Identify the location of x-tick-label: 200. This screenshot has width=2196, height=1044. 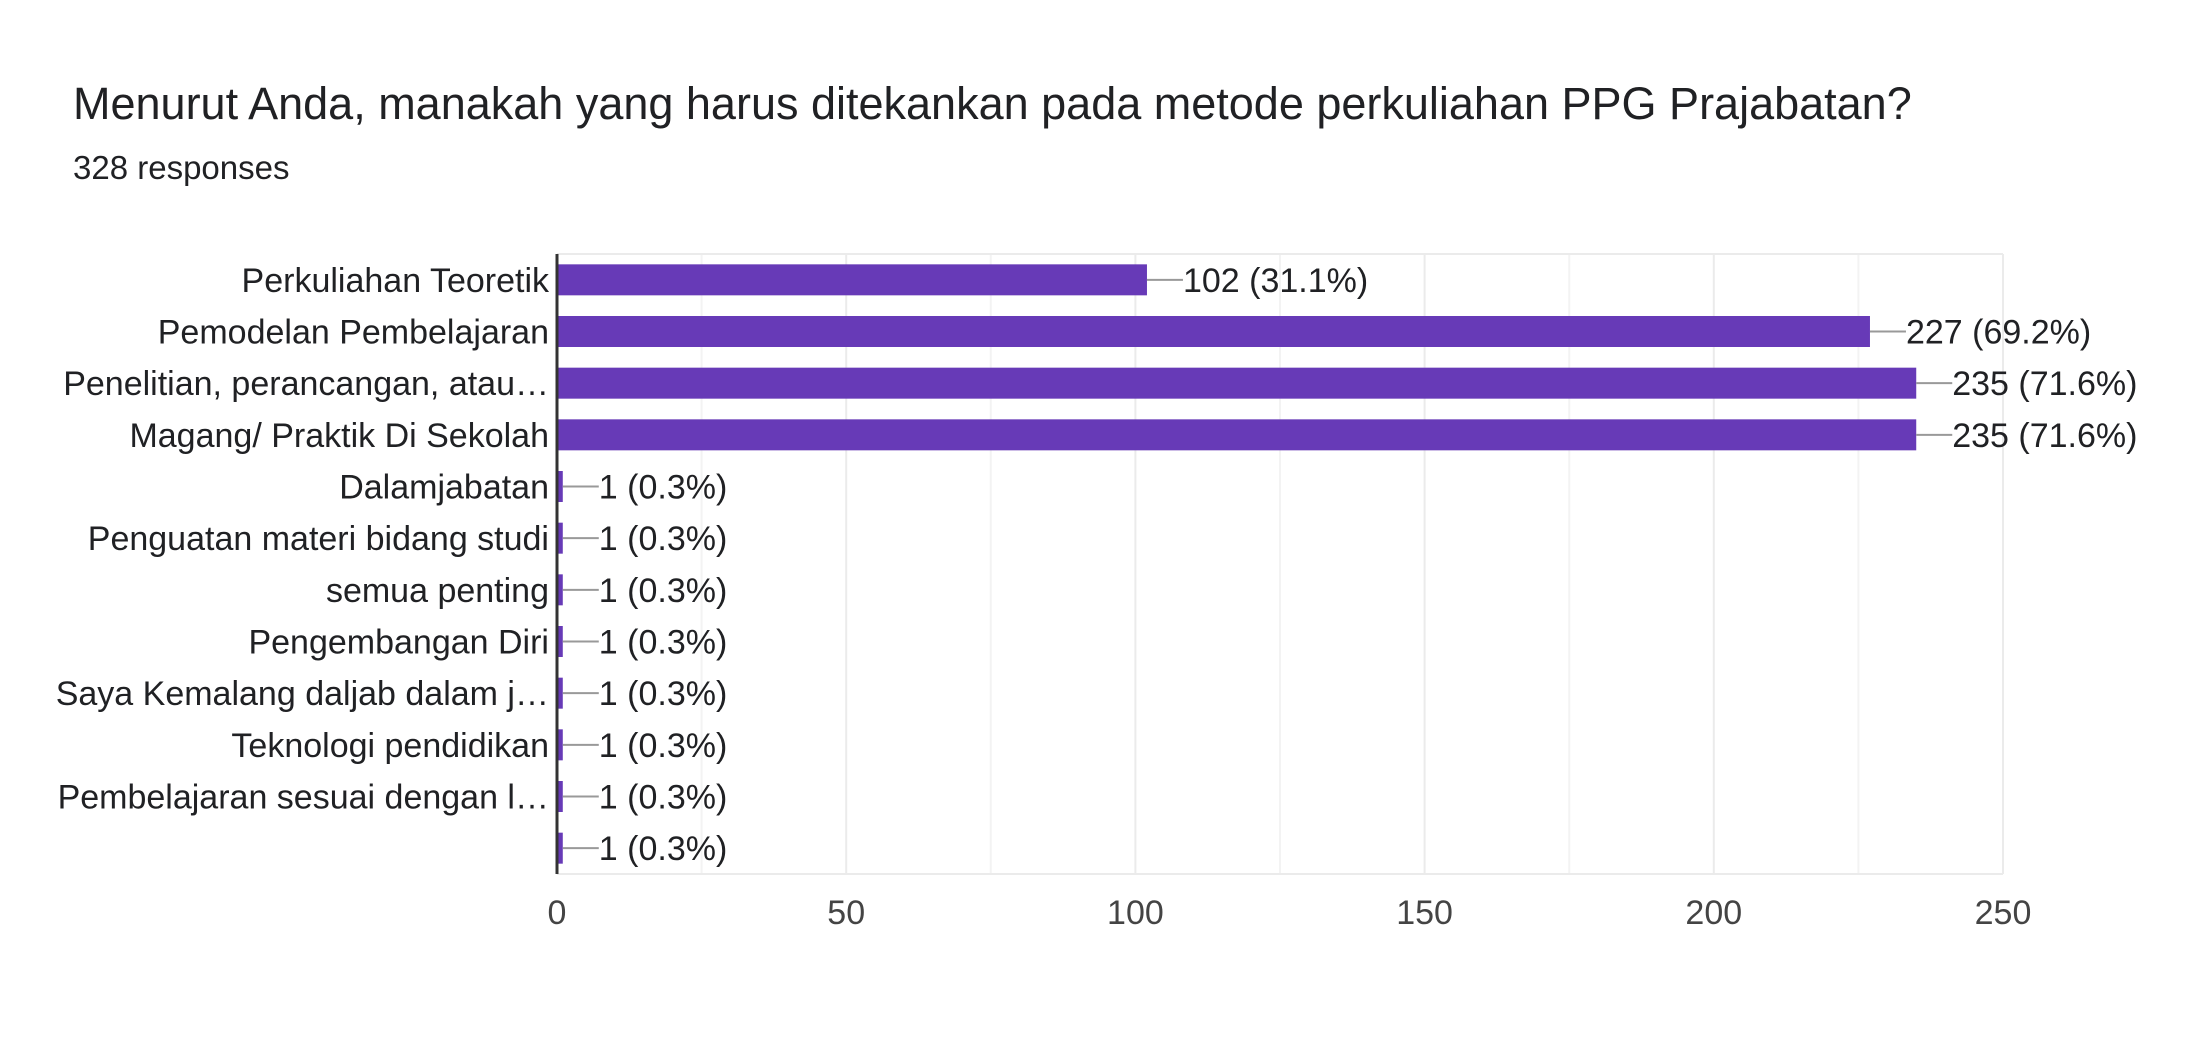
(1713, 913).